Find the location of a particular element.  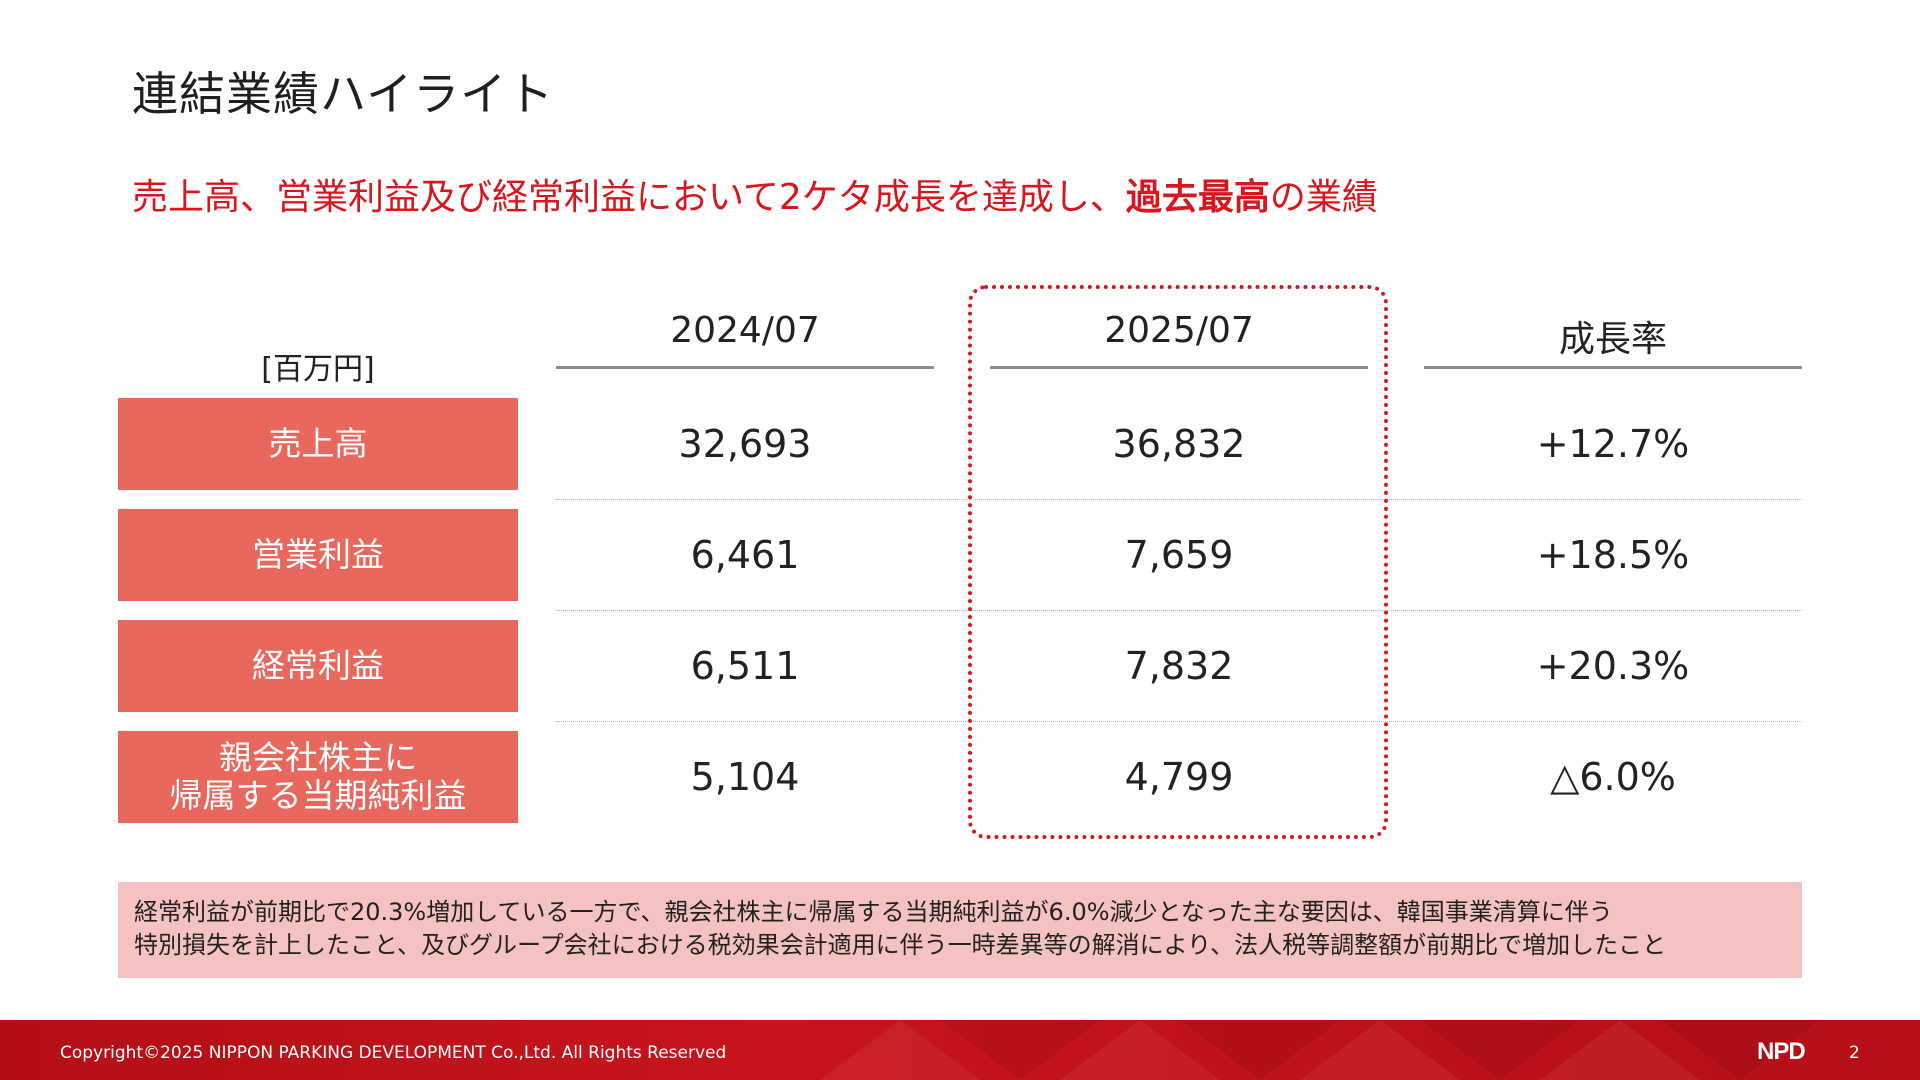

headline: 売上高、営業利益及び経常利益において2ケタ成長を達成し、過去最高の業績 is located at coordinates (755, 194).